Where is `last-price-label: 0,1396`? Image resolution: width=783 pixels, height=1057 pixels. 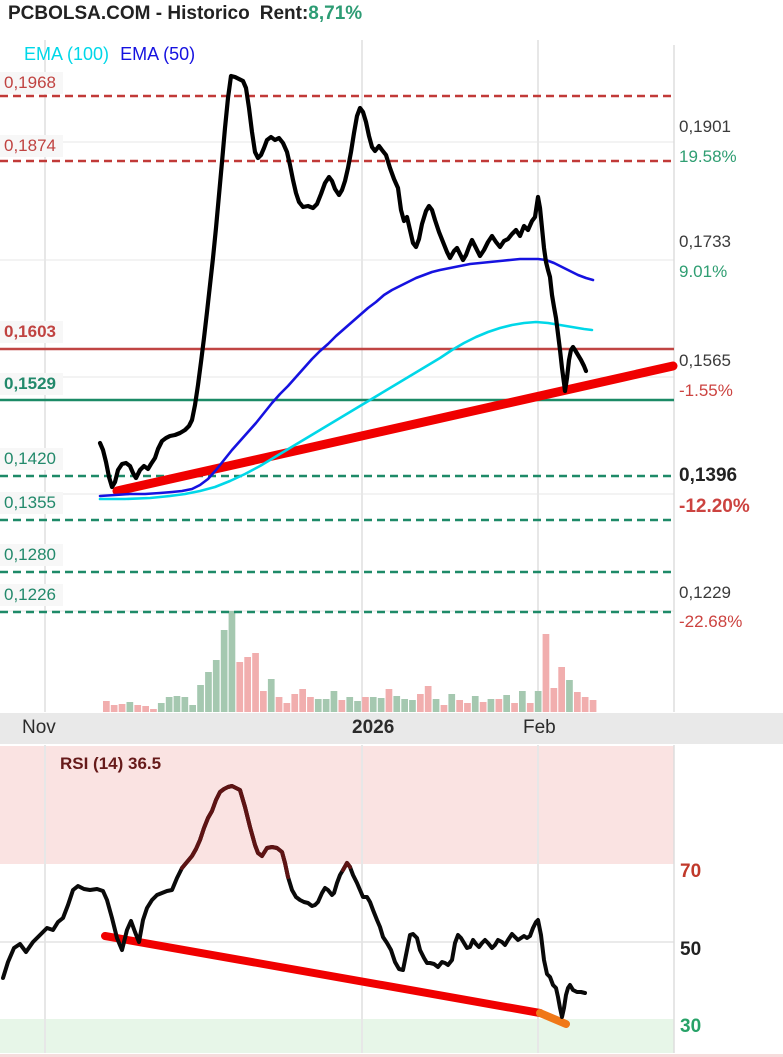 last-price-label: 0,1396 is located at coordinates (708, 475).